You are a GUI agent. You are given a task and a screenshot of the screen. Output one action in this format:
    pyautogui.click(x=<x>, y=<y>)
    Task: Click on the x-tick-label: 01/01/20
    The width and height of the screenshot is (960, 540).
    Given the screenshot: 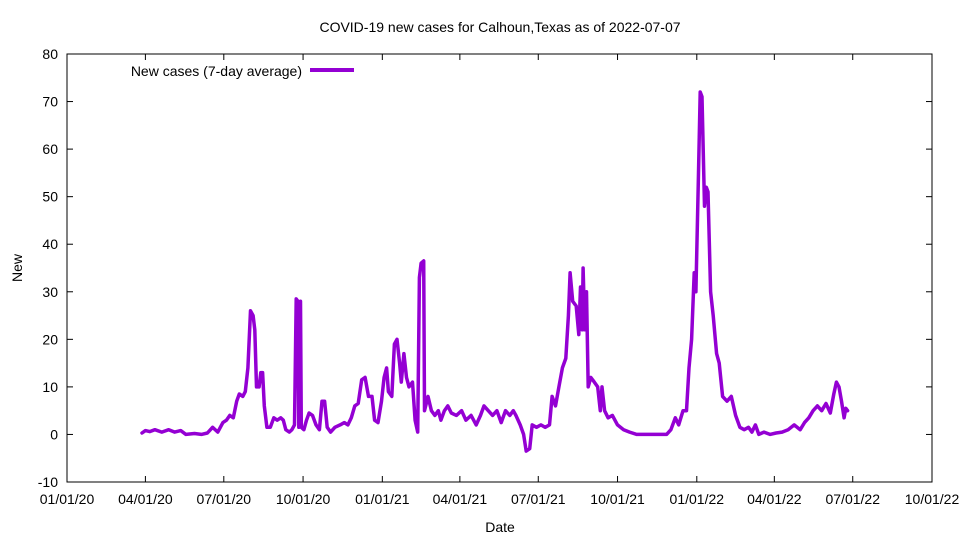 What is the action you would take?
    pyautogui.click(x=67, y=499)
    